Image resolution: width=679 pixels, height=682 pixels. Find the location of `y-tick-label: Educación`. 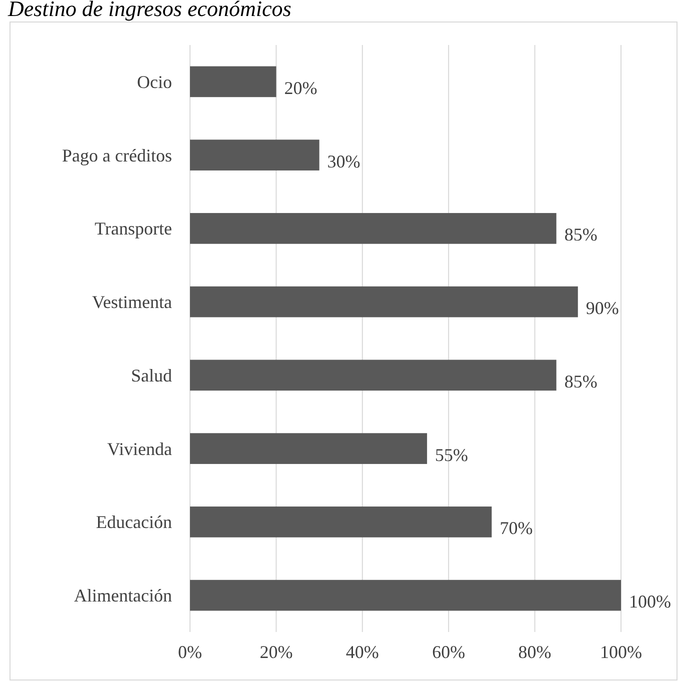

y-tick-label: Educación is located at coordinates (134, 522).